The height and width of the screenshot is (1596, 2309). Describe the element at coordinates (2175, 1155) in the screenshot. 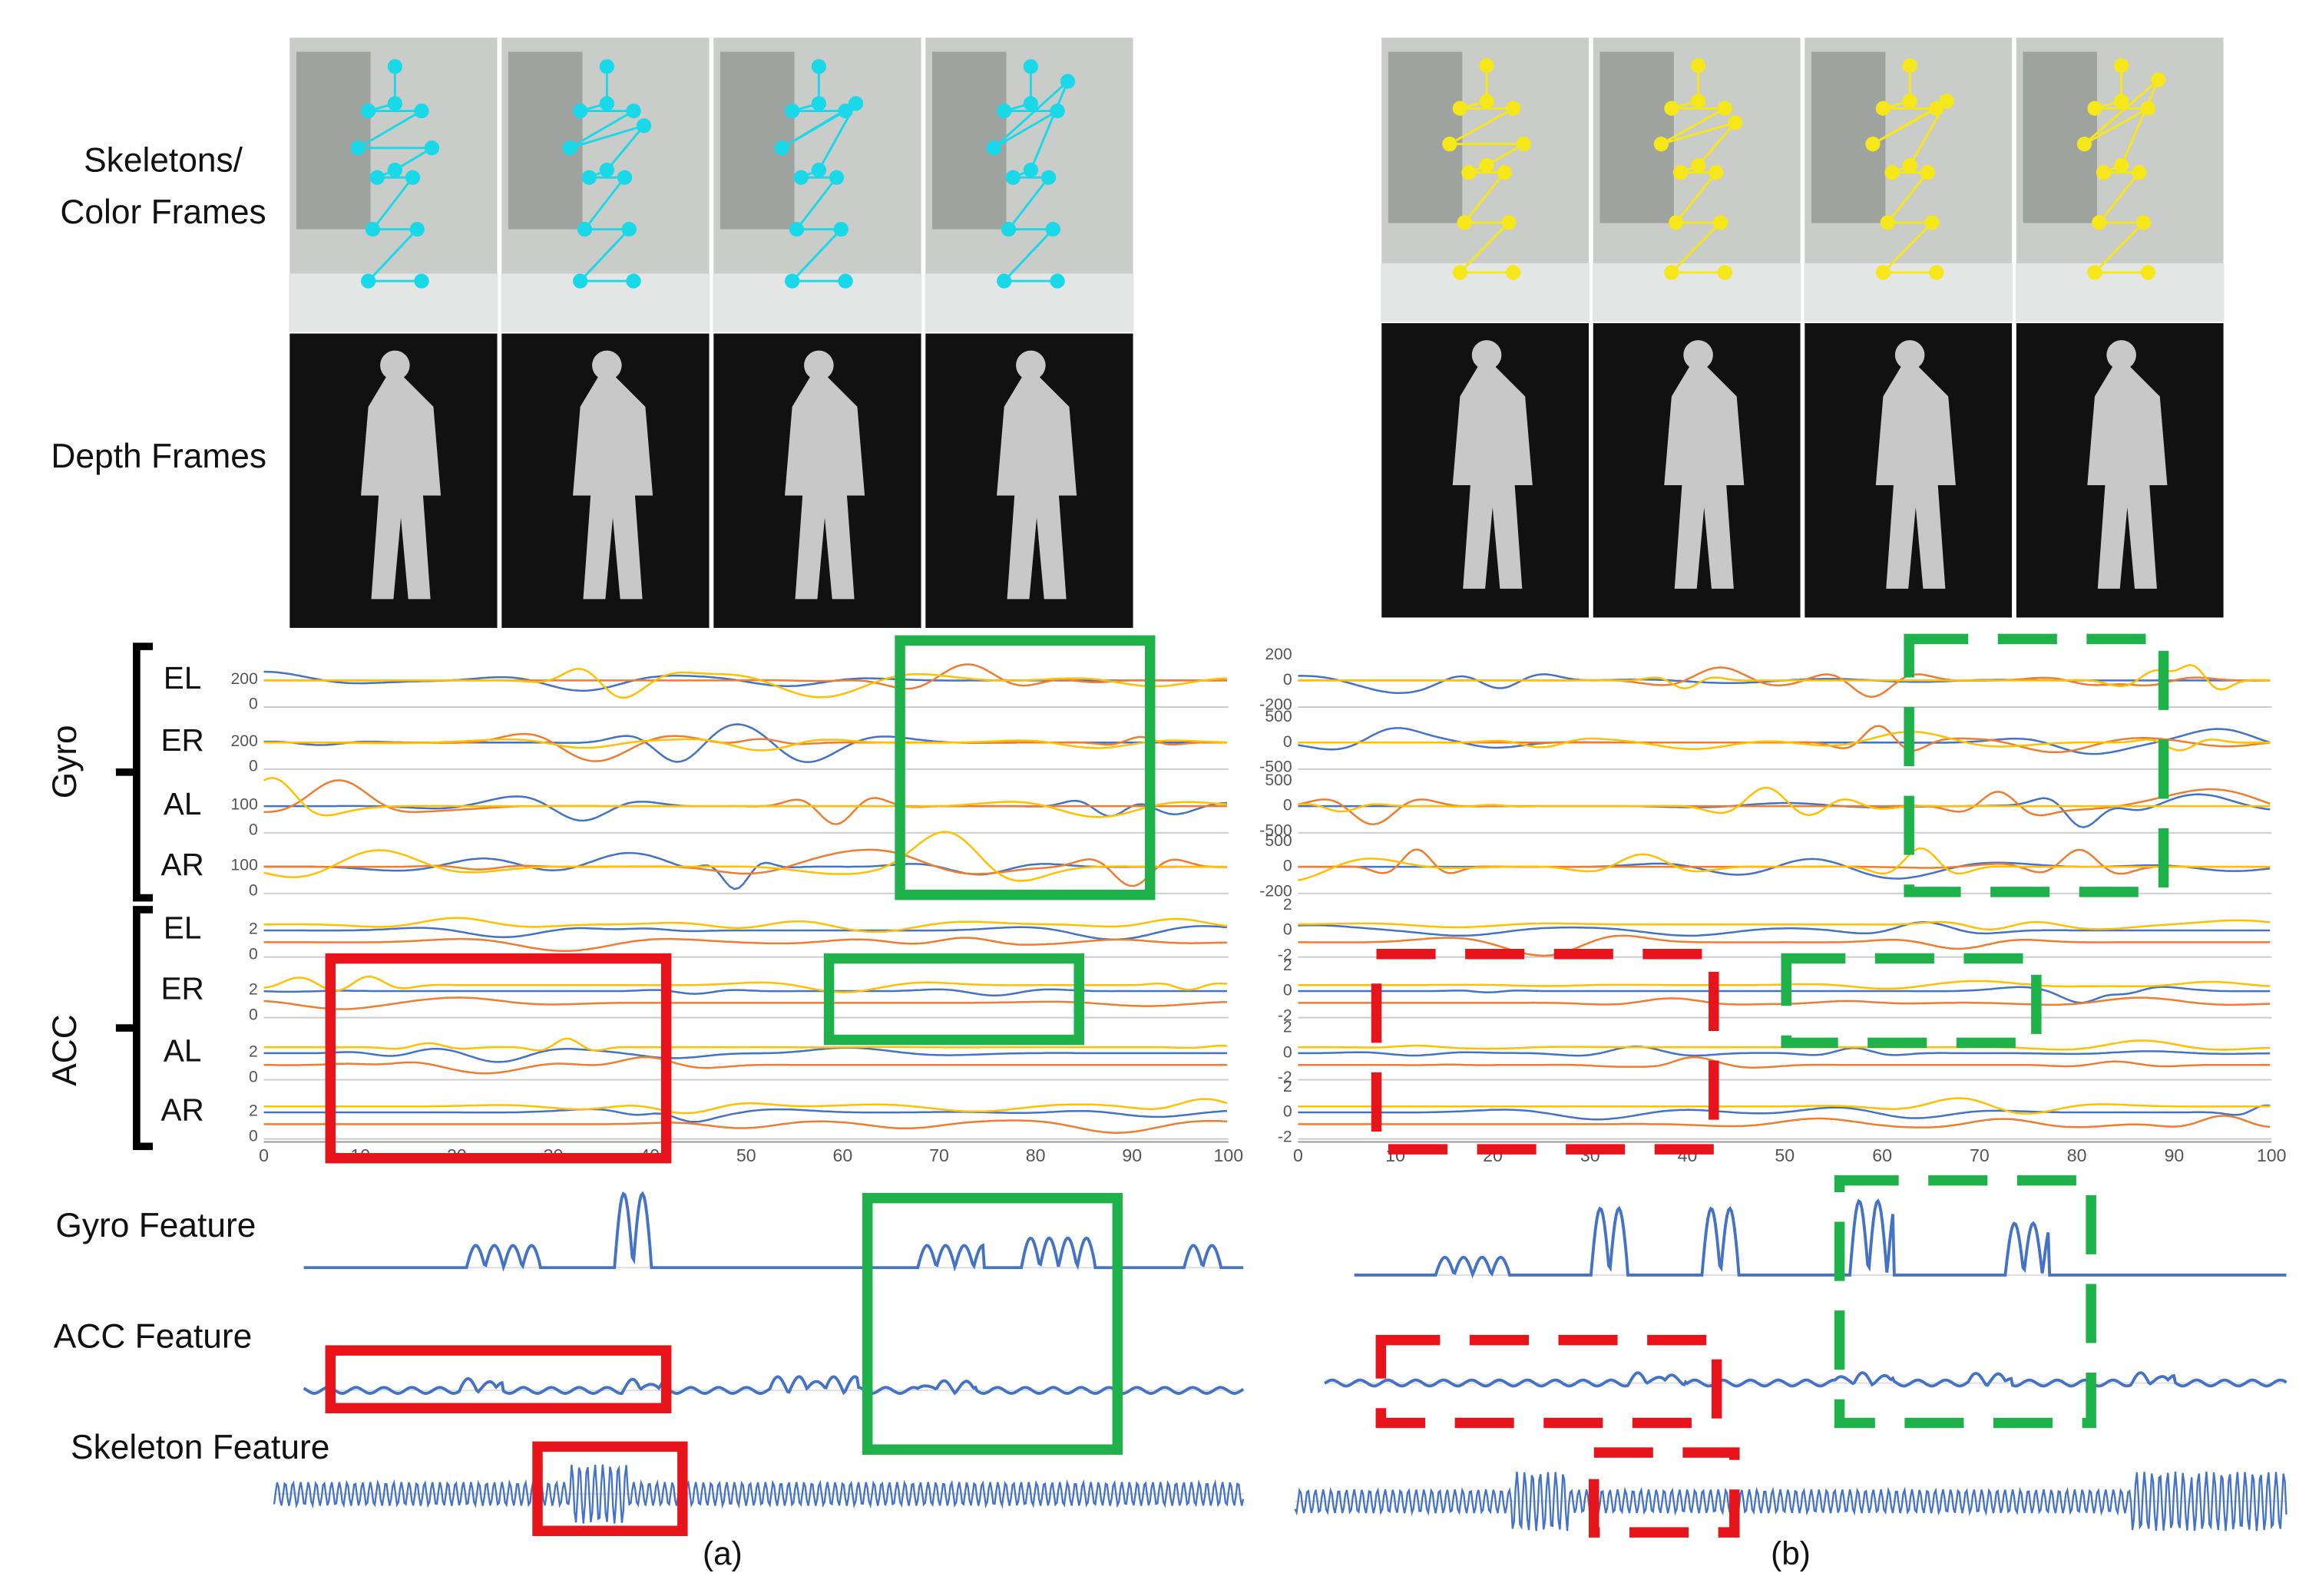

I see `x-tick-label: 90` at that location.